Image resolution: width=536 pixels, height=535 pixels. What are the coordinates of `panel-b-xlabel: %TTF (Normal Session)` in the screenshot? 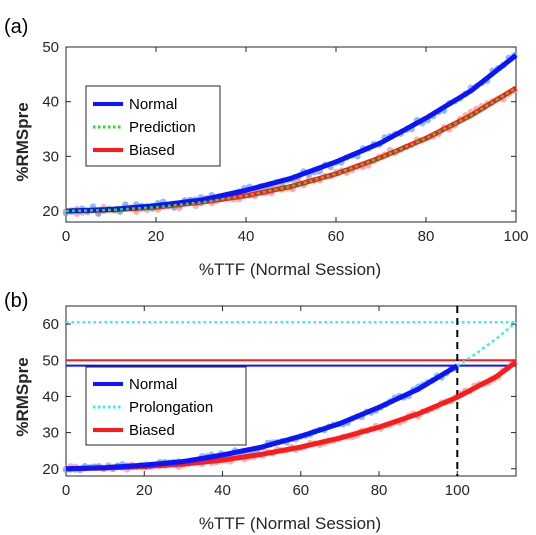 It's located at (290, 523).